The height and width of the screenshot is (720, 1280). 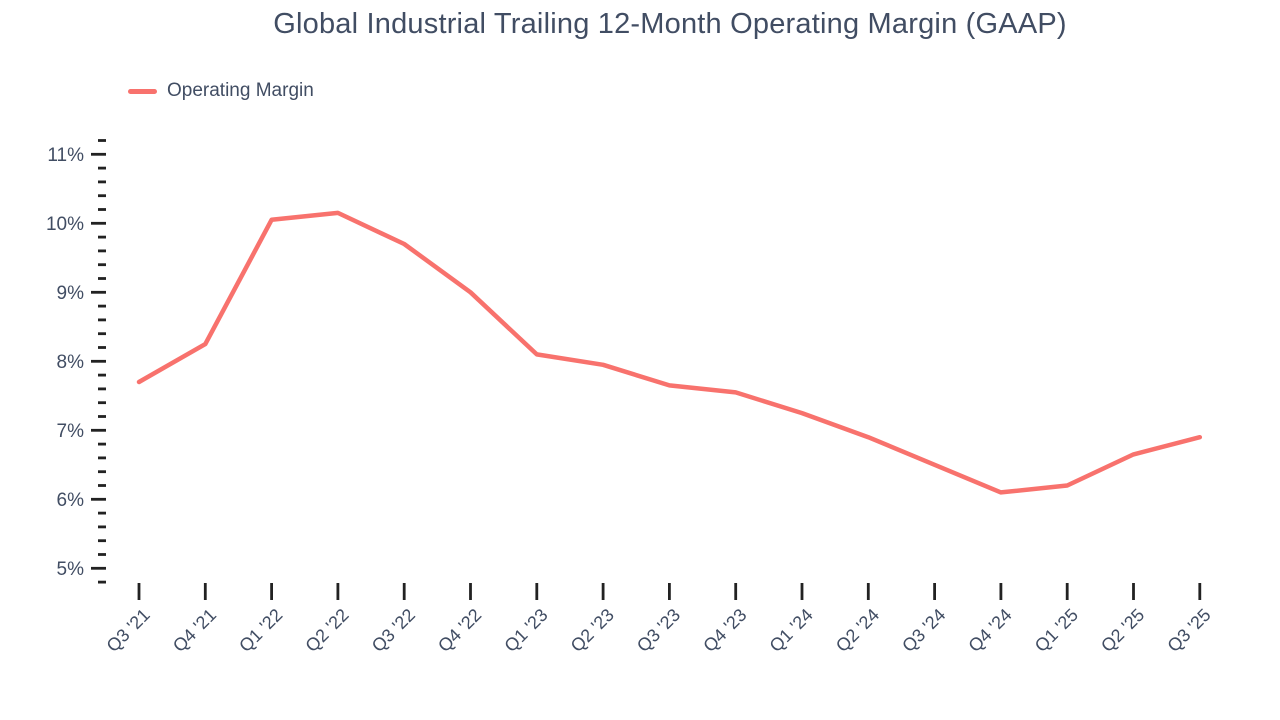 I want to click on x-axis-label: Q2 '23, so click(x=592, y=630).